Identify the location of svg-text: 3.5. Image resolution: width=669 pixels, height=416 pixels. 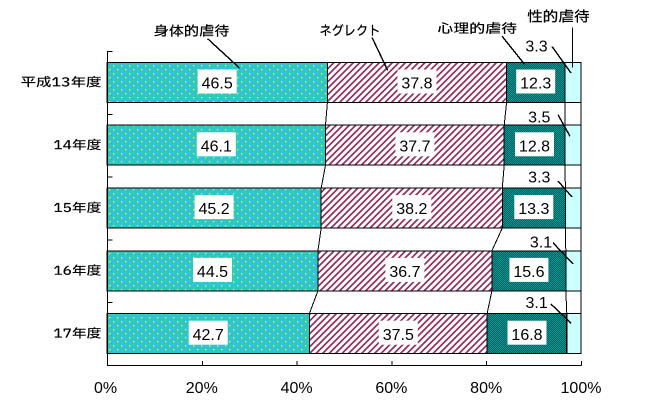
(539, 117).